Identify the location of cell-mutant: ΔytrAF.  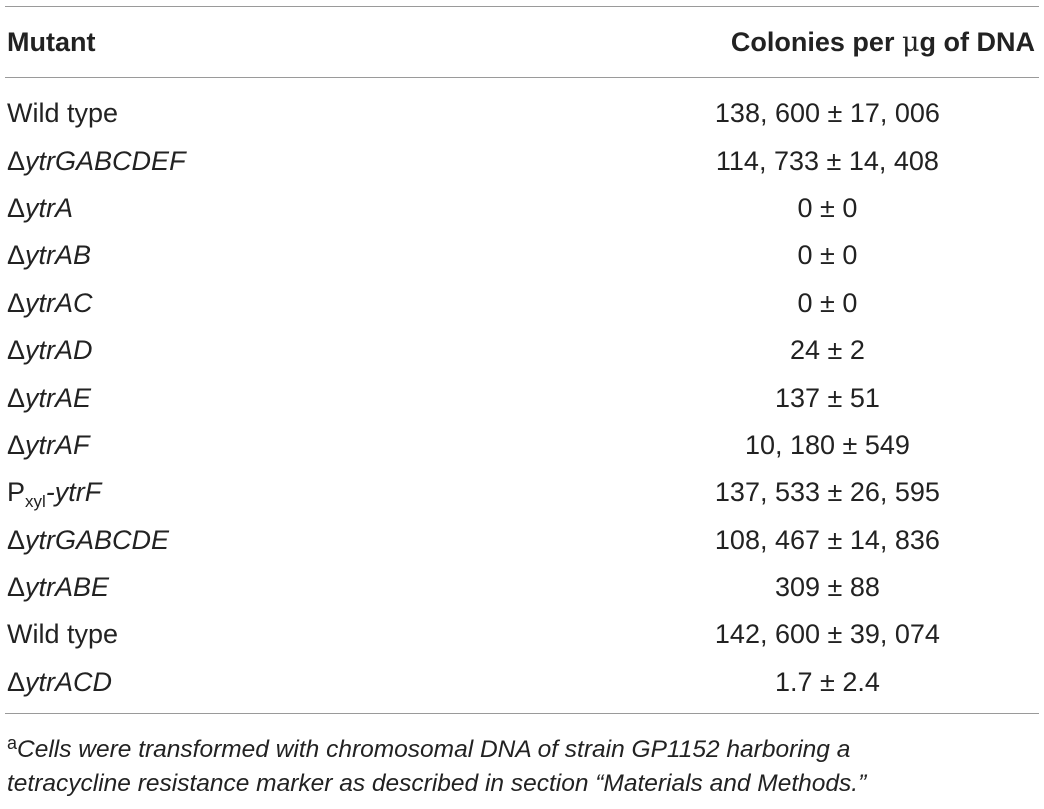
(305, 445).